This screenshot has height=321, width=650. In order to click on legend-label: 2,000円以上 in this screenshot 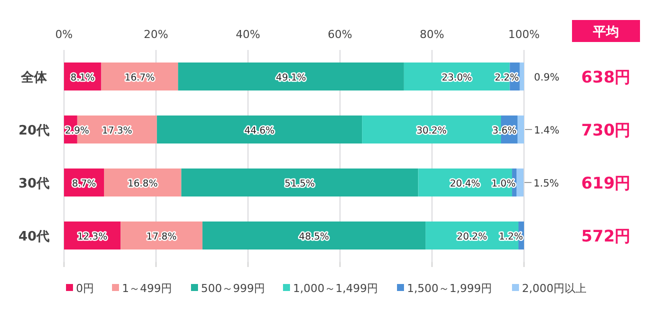, I will do `click(554, 288)`.